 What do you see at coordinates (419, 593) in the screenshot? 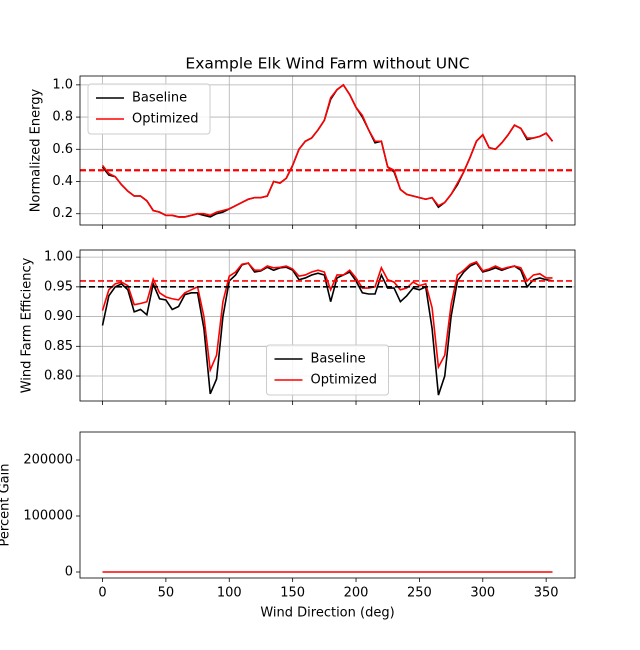
I see `x-tick-label: 250` at bounding box center [419, 593].